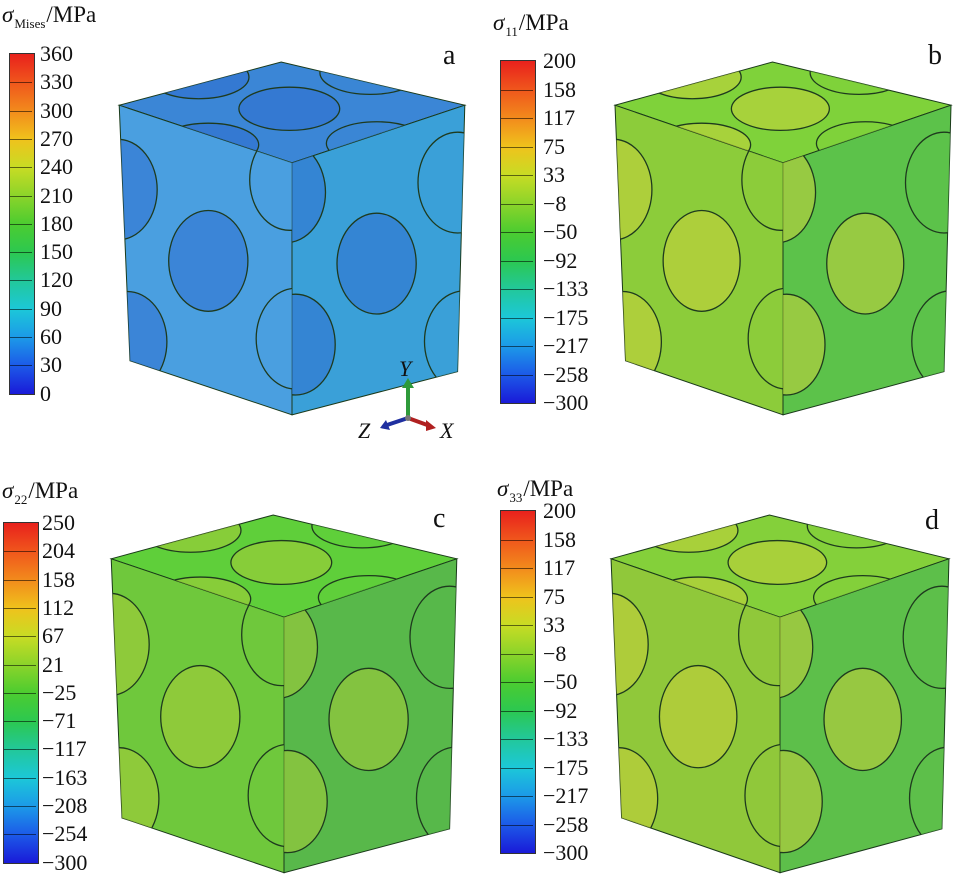 This screenshot has height=886, width=957. What do you see at coordinates (566, 345) in the screenshot?
I see `tick-label: −217` at bounding box center [566, 345].